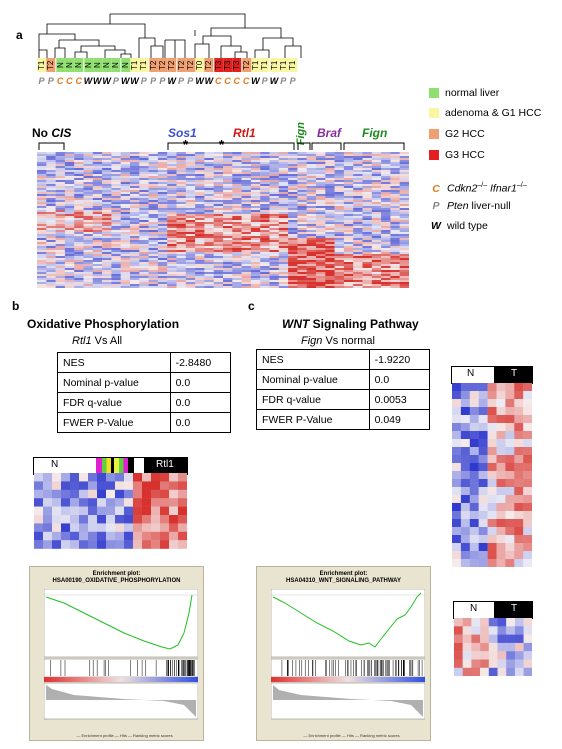 The width and height of the screenshot is (562, 749). Describe the element at coordinates (115, 81) in the screenshot. I see `sample-genotype-cell: P` at that location.